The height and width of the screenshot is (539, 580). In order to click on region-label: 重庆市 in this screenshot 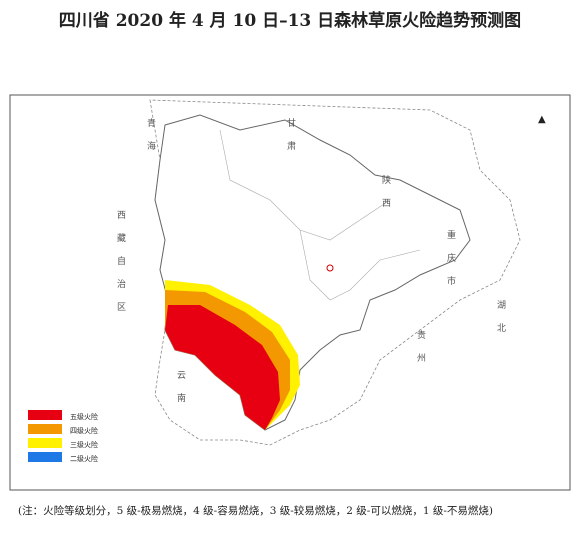, I will do `click(450, 264)`.